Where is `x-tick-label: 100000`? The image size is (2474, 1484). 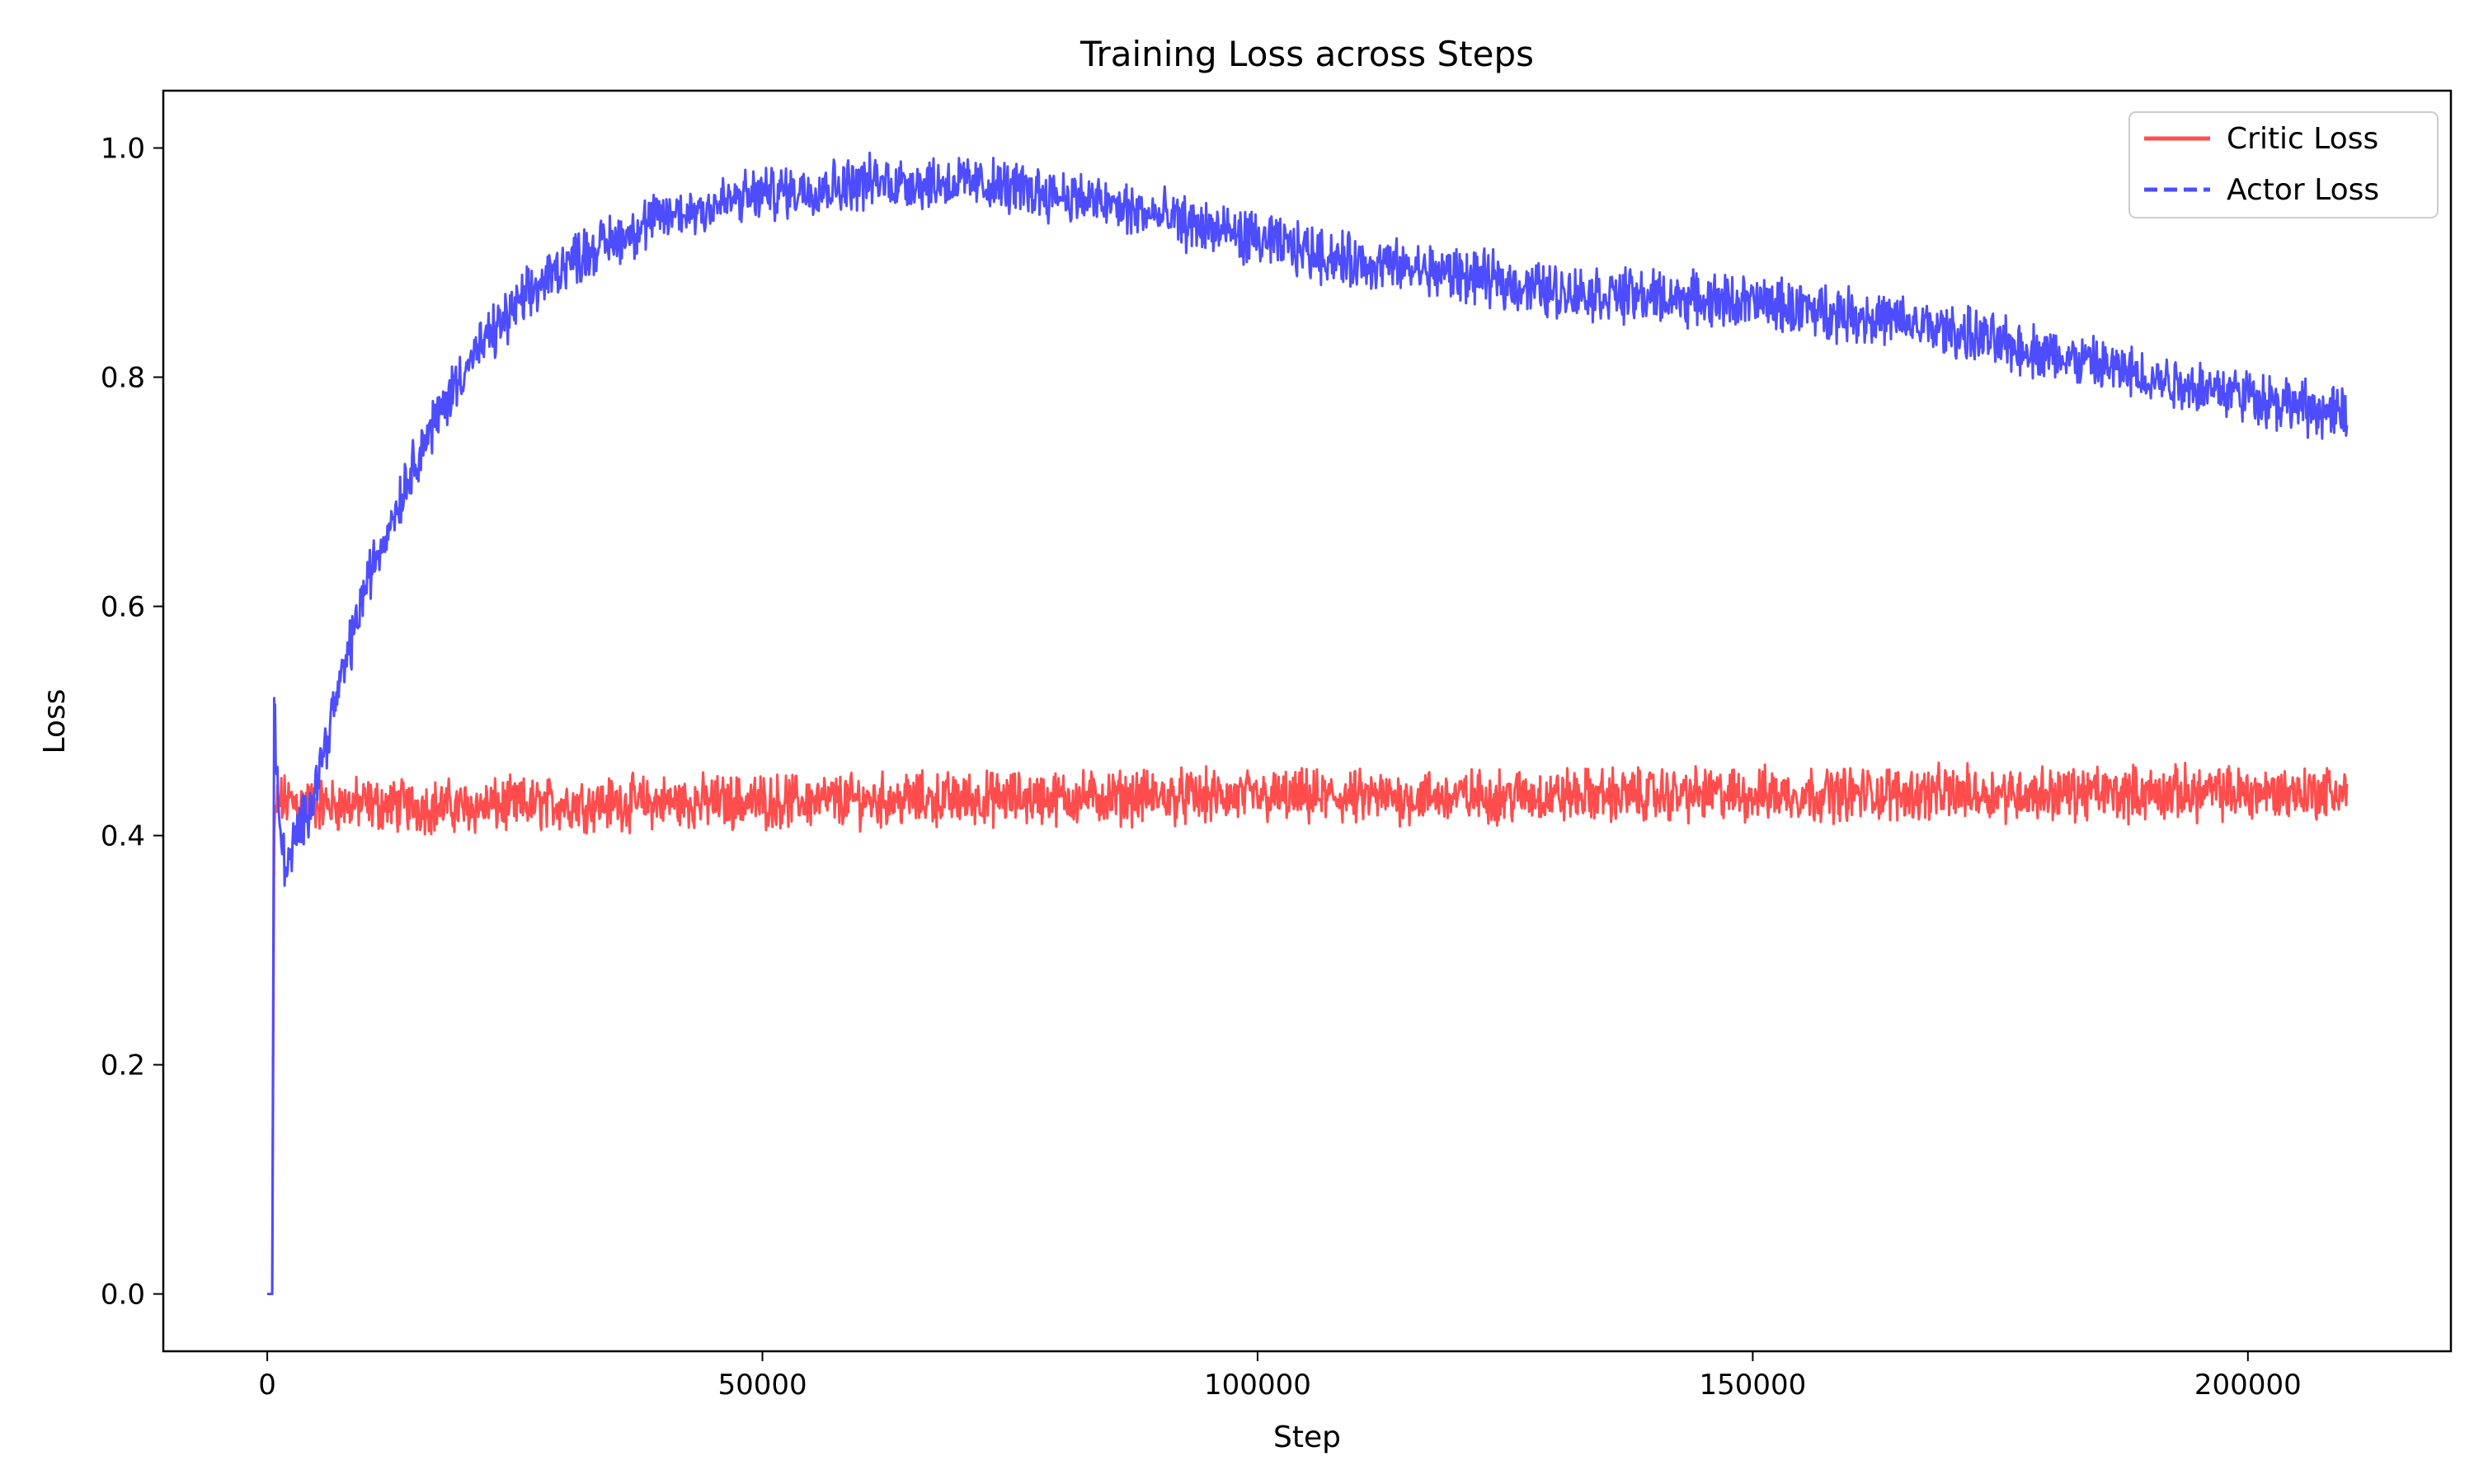 x-tick-label: 100000 is located at coordinates (1257, 1385).